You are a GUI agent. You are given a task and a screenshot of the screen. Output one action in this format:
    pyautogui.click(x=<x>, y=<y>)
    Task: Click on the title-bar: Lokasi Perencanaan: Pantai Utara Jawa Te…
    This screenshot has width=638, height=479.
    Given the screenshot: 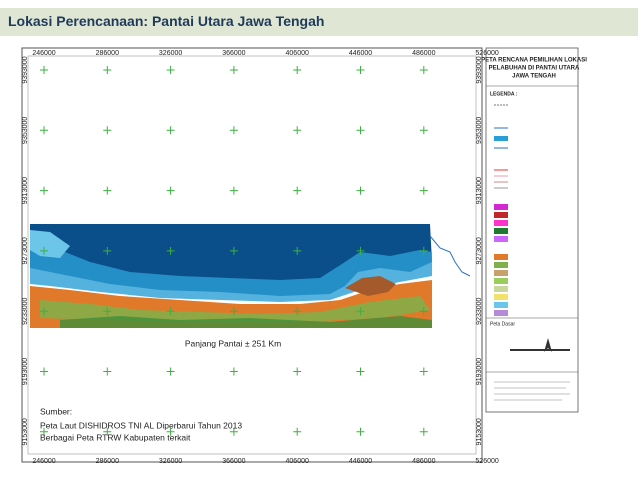 What is the action you would take?
    pyautogui.click(x=319, y=22)
    